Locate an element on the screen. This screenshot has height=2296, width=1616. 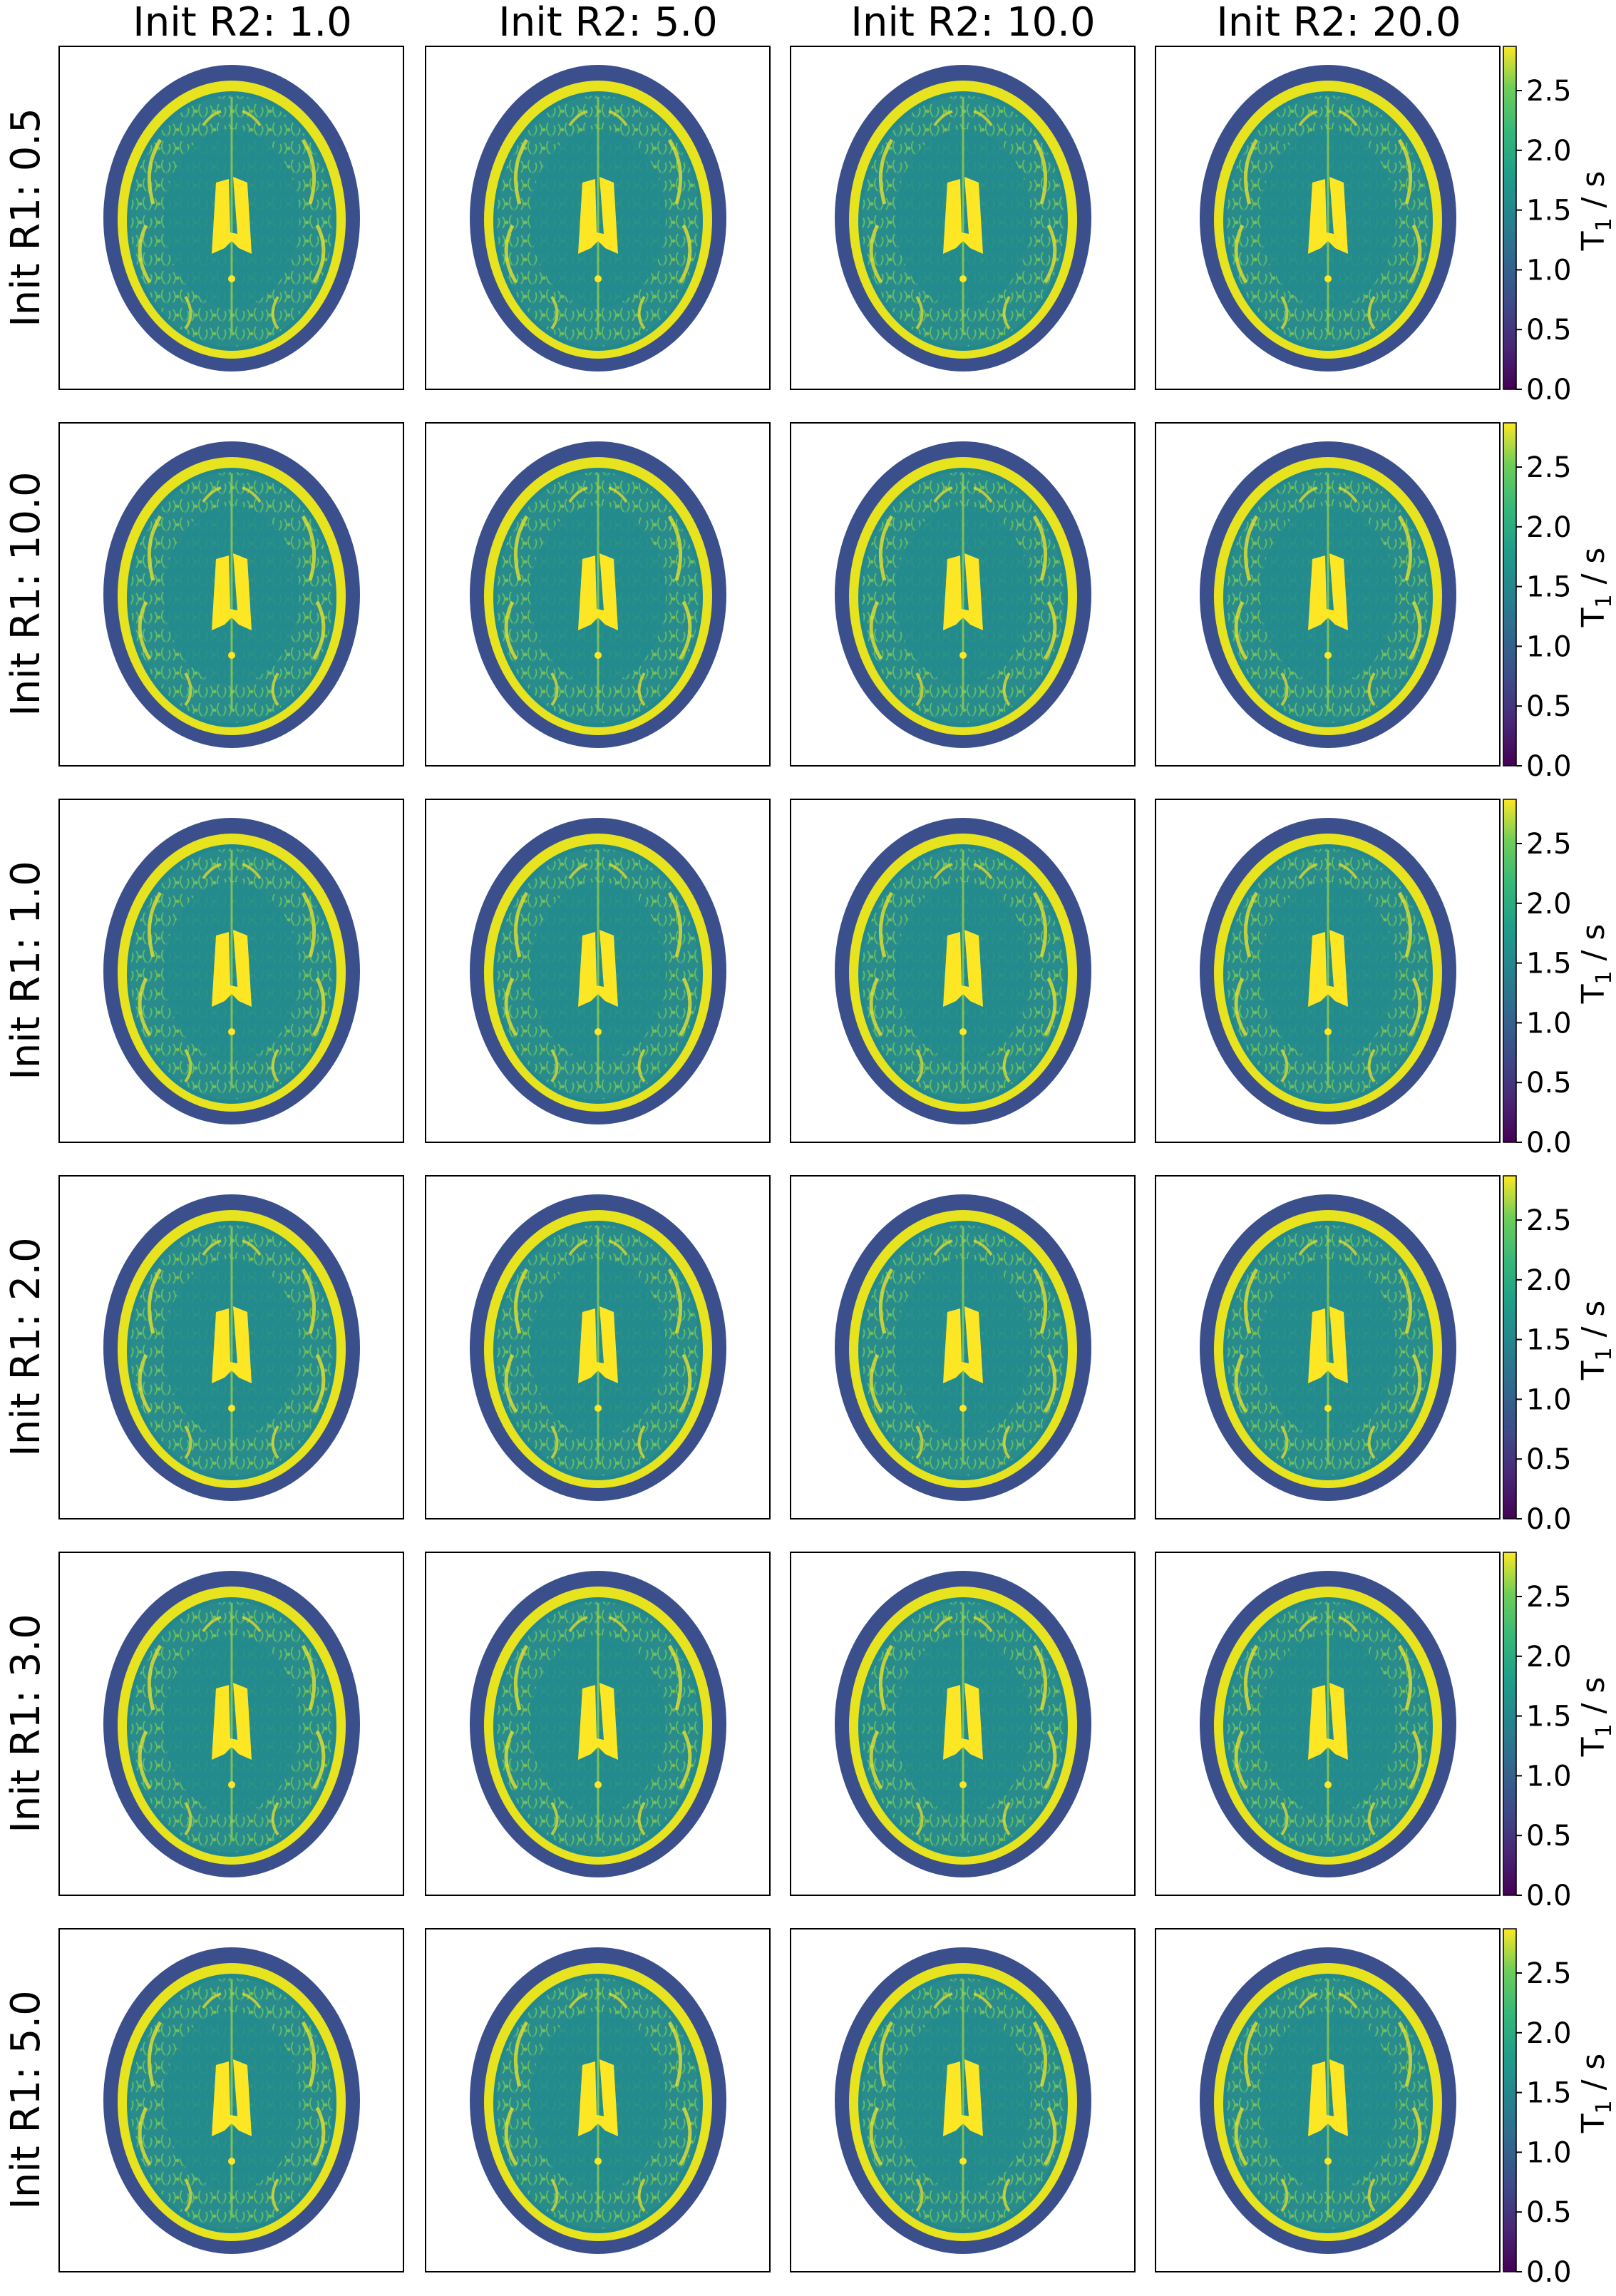
row-title-5: Init R1: 3.0 is located at coordinates (26, 1723).